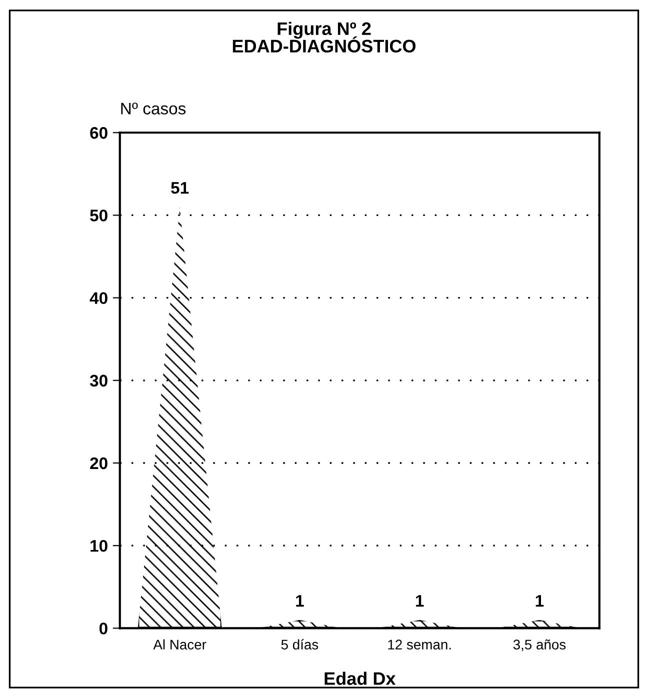  What do you see at coordinates (180, 188) in the screenshot?
I see `data-label: 51` at bounding box center [180, 188].